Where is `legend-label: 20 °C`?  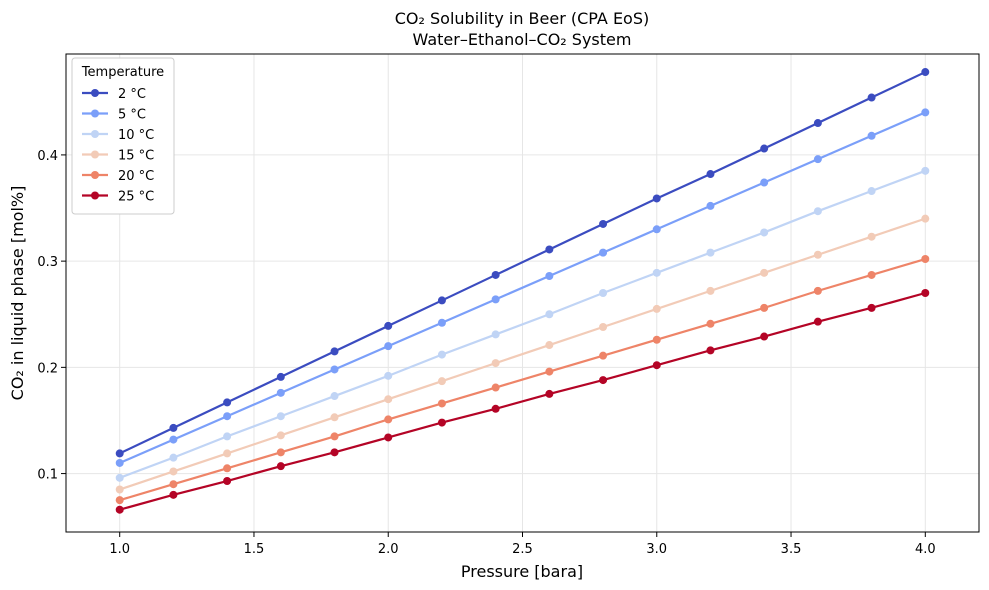 legend-label: 20 °C is located at coordinates (136, 176).